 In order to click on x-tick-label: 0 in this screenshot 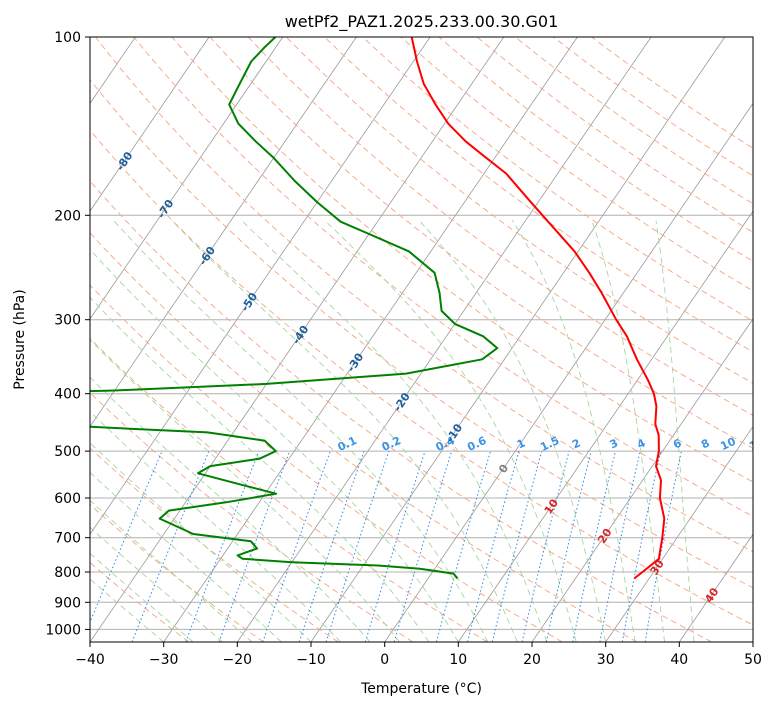, I will do `click(384, 660)`.